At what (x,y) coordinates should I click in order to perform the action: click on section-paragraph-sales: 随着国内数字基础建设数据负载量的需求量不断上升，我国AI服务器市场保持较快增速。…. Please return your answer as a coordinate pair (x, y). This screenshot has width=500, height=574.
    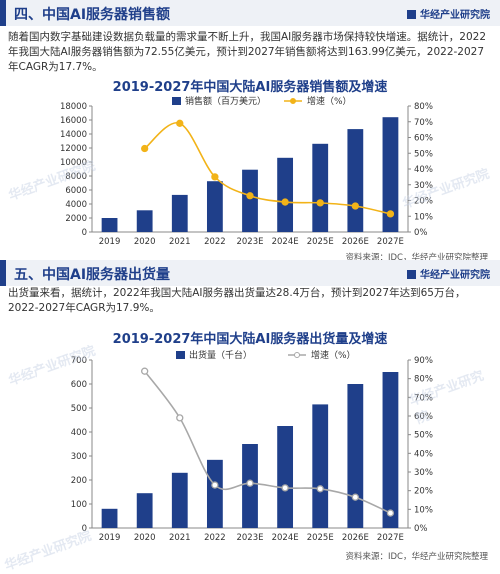
    Looking at the image, I should click on (247, 52).